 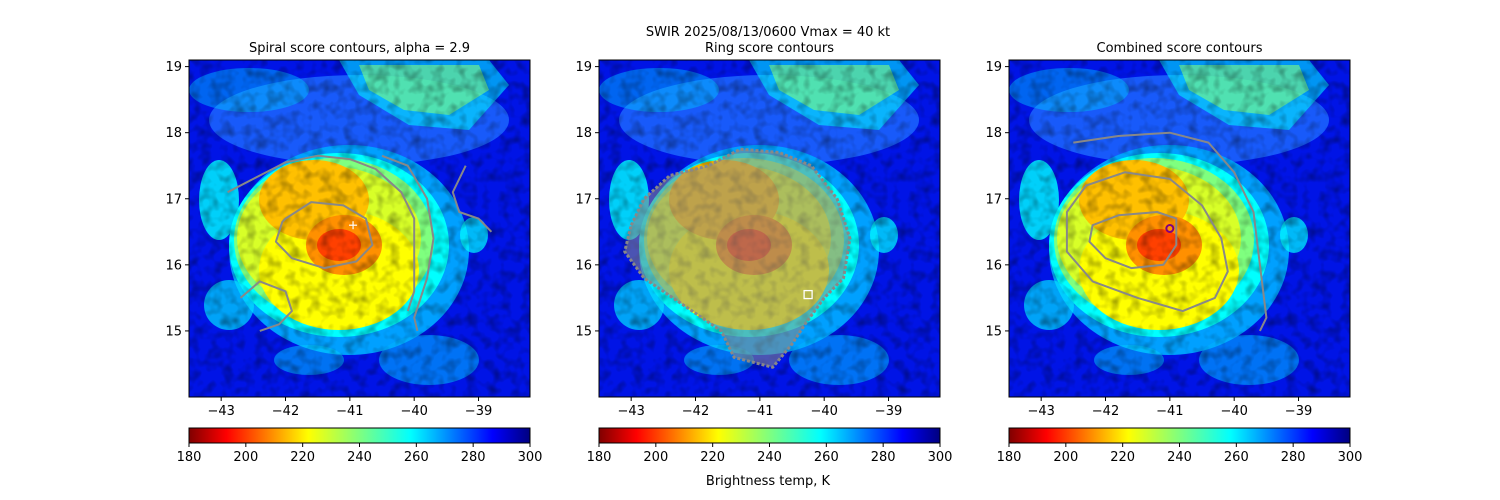 I want to click on ring-score-region, so click(x=737, y=258).